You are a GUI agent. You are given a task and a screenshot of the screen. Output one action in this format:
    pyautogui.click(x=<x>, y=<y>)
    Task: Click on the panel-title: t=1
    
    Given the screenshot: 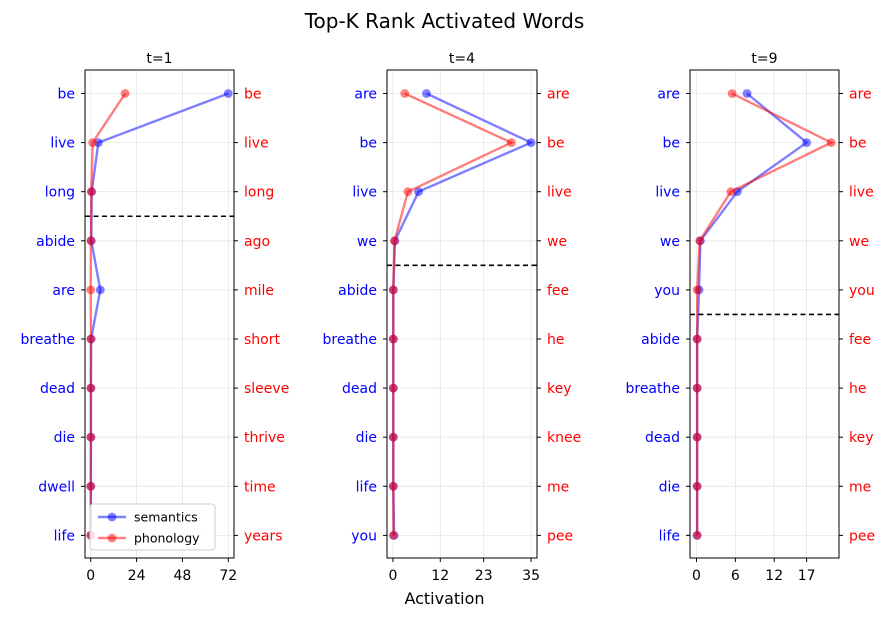 What is the action you would take?
    pyautogui.click(x=159, y=59)
    